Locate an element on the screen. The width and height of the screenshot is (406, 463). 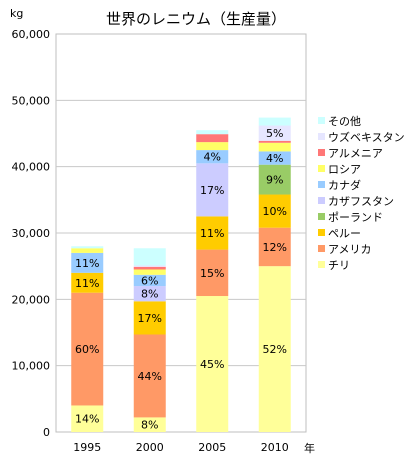
y-tick-label: 50,000 is located at coordinates (31, 100).